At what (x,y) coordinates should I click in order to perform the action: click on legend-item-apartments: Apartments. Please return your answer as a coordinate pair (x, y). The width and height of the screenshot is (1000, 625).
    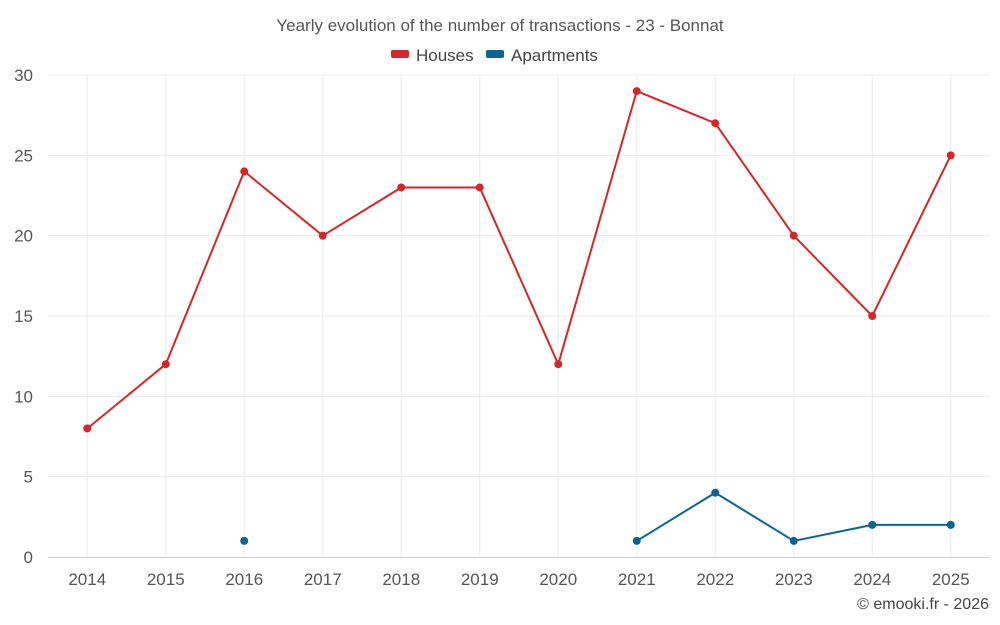
    Looking at the image, I should click on (542, 55).